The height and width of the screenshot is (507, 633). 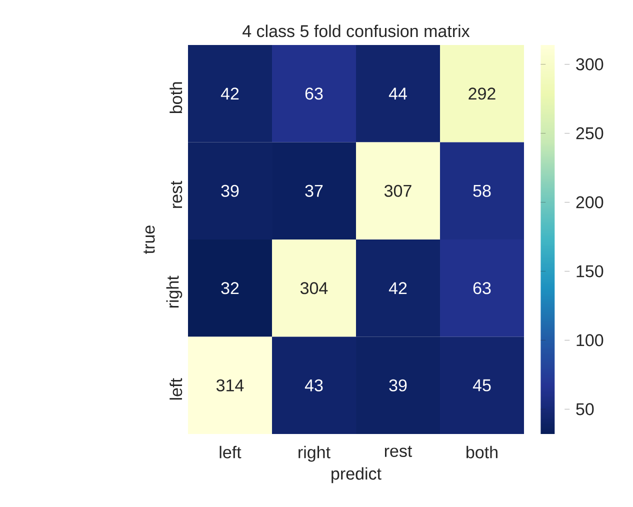 What do you see at coordinates (590, 271) in the screenshot?
I see `color-bar-label: 150` at bounding box center [590, 271].